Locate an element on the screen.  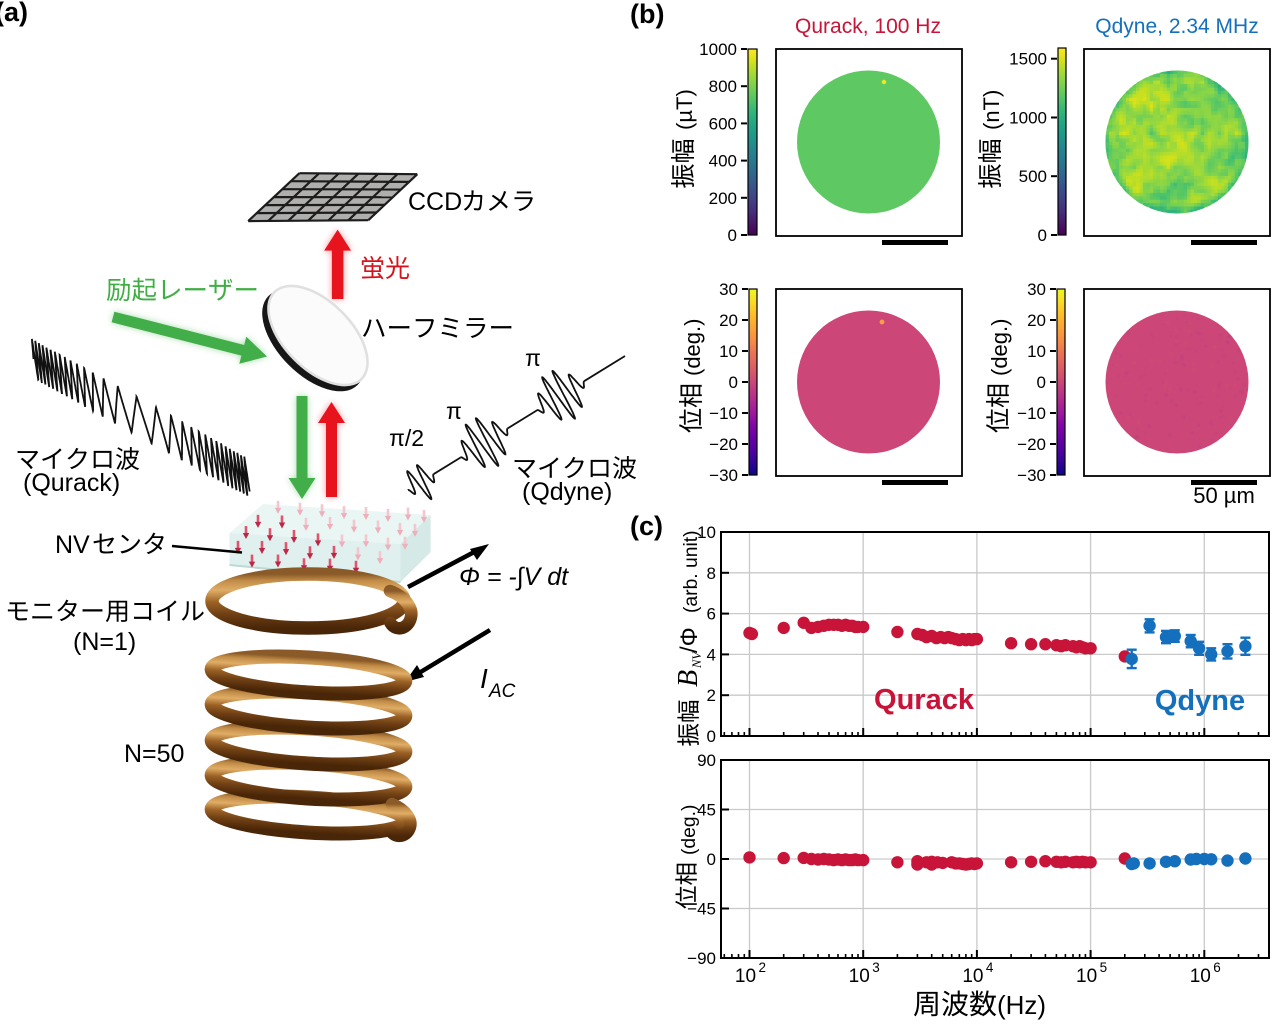
svg-text: 3 is located at coordinates (876, 967).